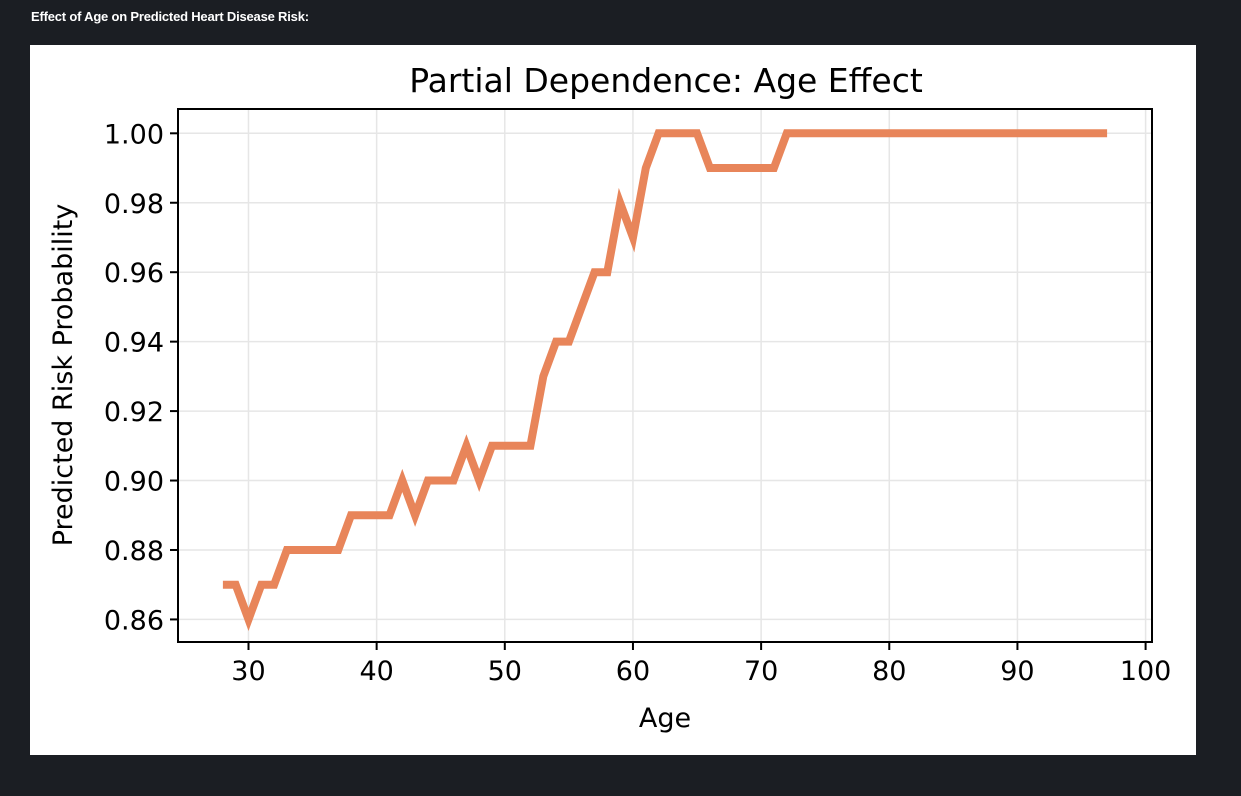 The image size is (1241, 796). What do you see at coordinates (134, 412) in the screenshot?
I see `y-tick-label: 0.92` at bounding box center [134, 412].